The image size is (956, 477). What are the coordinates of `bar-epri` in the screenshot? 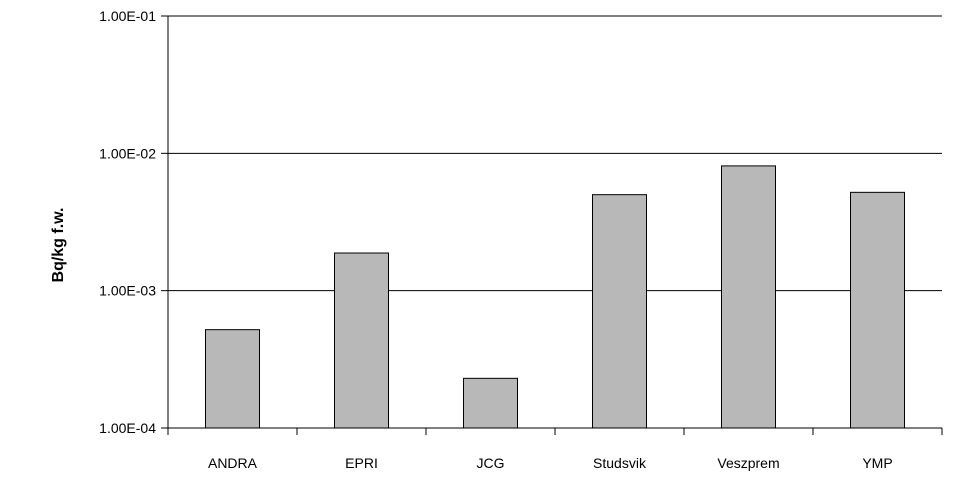 It's located at (361, 340).